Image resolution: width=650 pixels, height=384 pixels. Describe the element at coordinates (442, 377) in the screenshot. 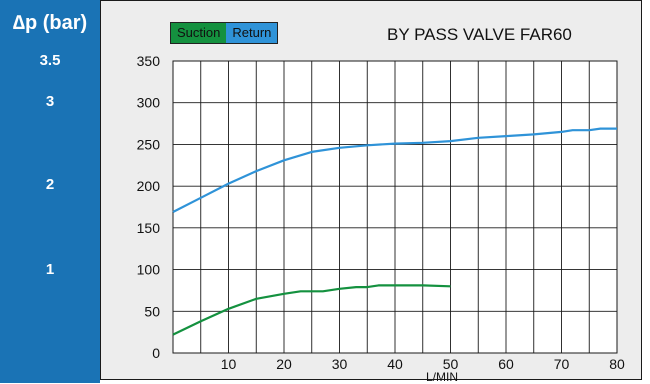

I see `x-axis-label: L/MIN` at that location.